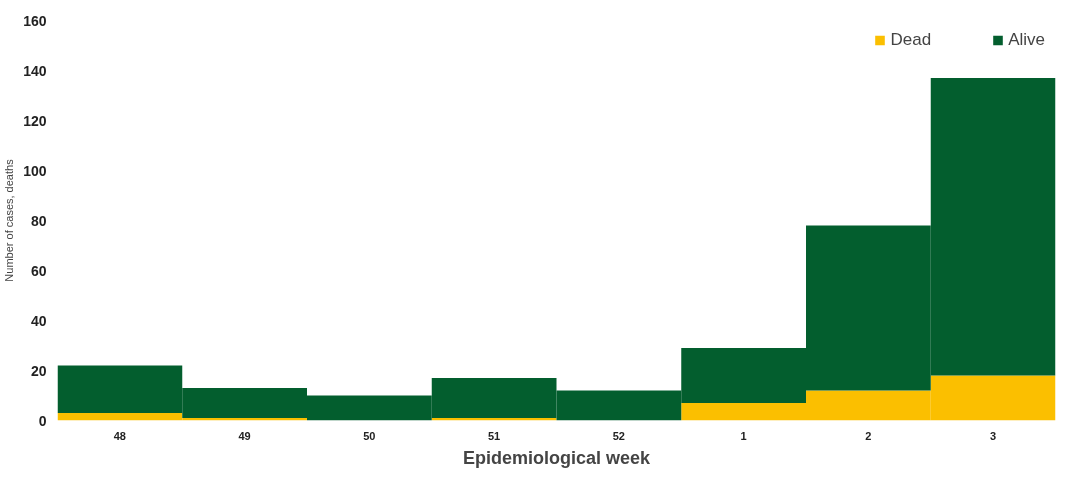 The height and width of the screenshot is (479, 1083). I want to click on legend-label: Dead, so click(911, 40).